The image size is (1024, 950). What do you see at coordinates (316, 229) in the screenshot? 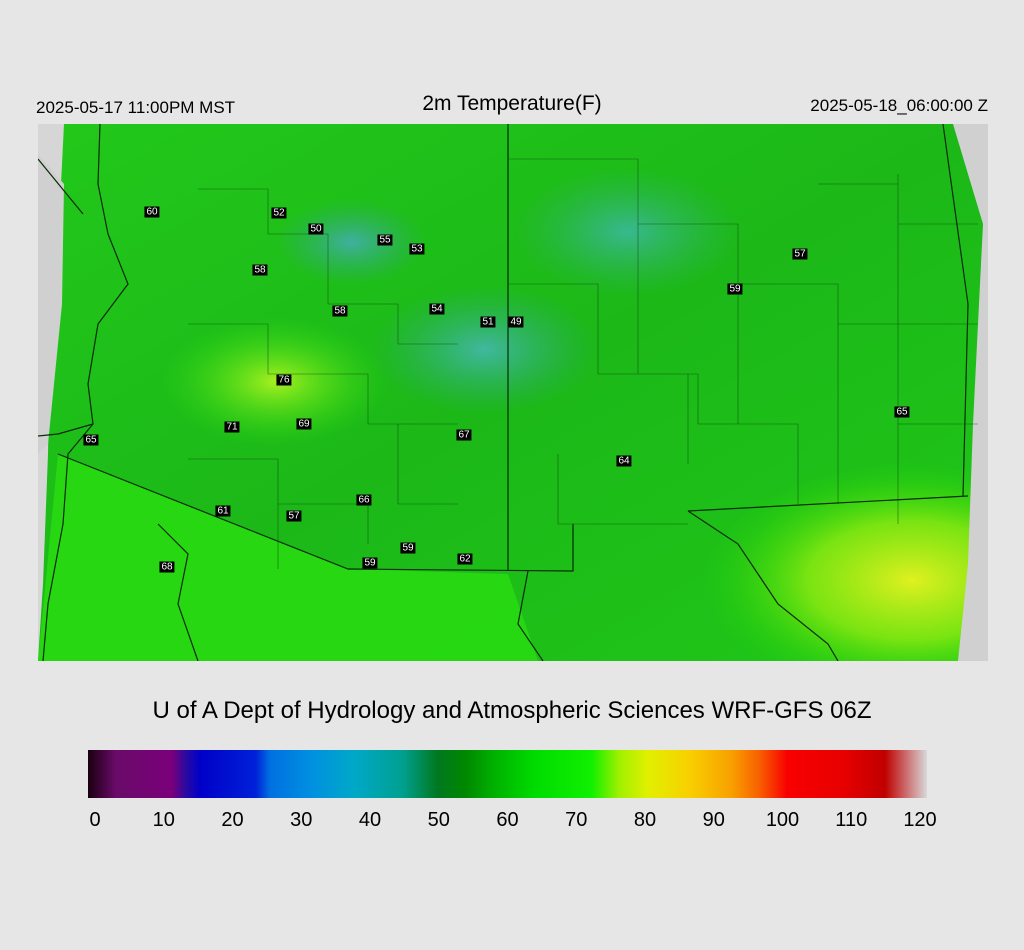
I see `station-value: 50` at bounding box center [316, 229].